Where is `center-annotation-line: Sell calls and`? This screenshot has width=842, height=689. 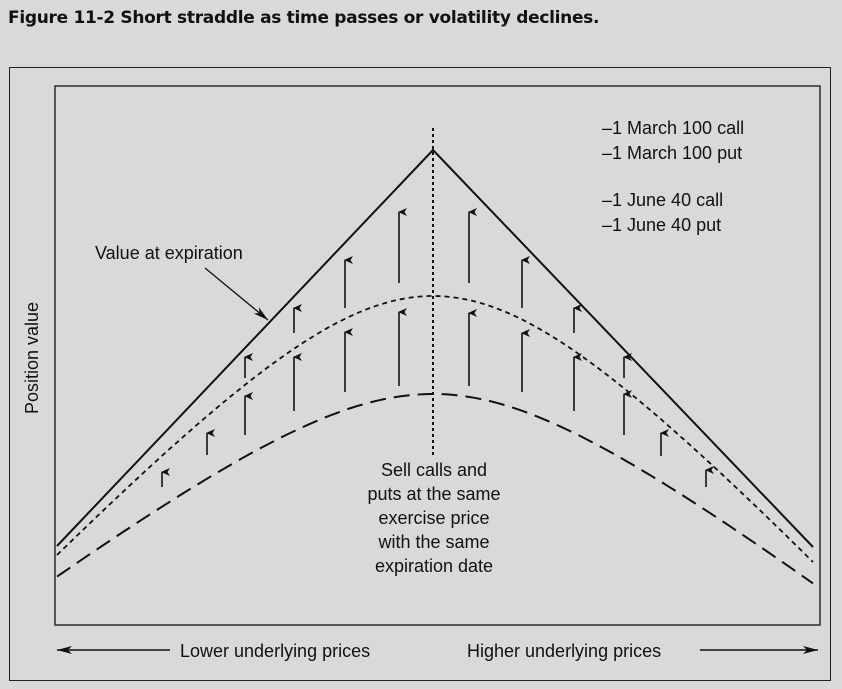 center-annotation-line: Sell calls and is located at coordinates (434, 470).